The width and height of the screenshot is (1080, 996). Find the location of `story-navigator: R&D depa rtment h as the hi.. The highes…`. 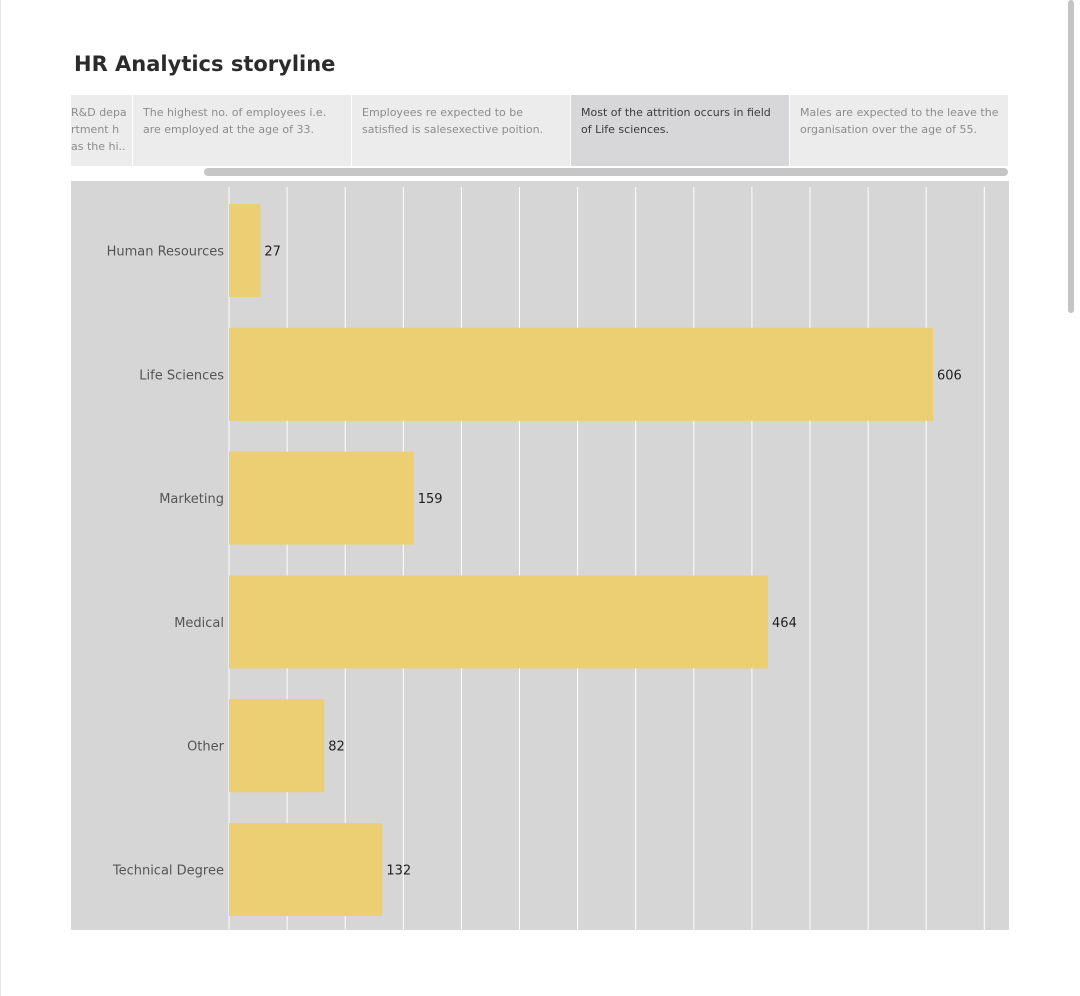

story-navigator: R&D depa rtment h as the hi.. The highes… is located at coordinates (540, 130).